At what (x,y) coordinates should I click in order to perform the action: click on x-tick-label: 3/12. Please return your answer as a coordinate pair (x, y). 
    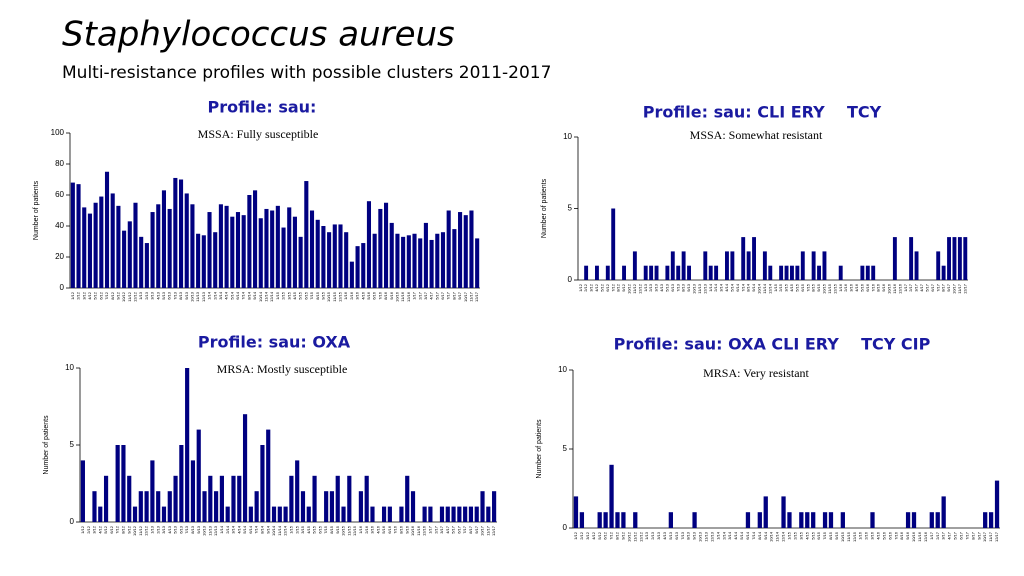
    Looking at the image, I should click on (83, 295).